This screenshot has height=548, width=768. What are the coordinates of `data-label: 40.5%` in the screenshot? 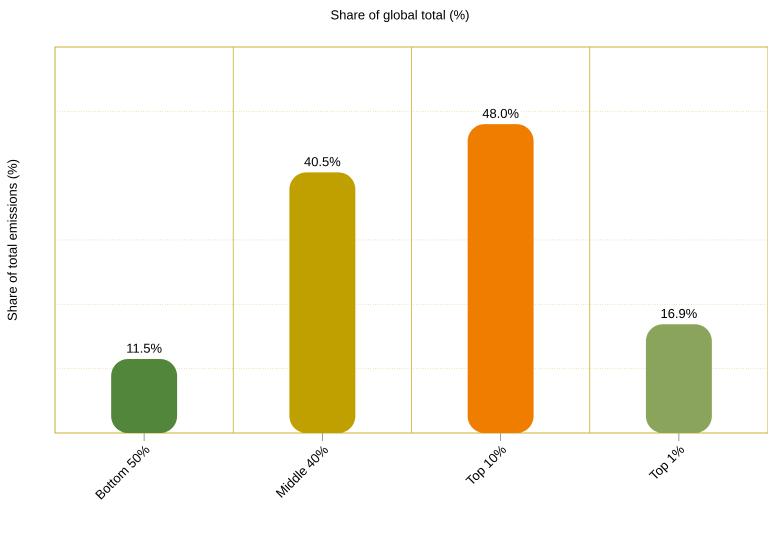 It's located at (322, 161).